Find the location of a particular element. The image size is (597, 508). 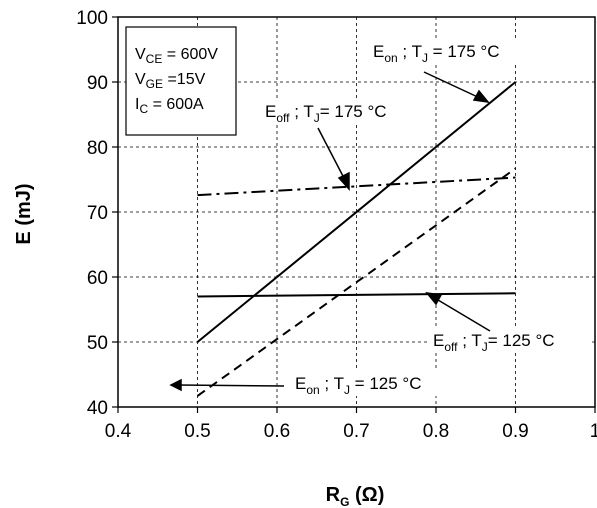

x-axis-label: RG (Ω) is located at coordinates (355, 496).